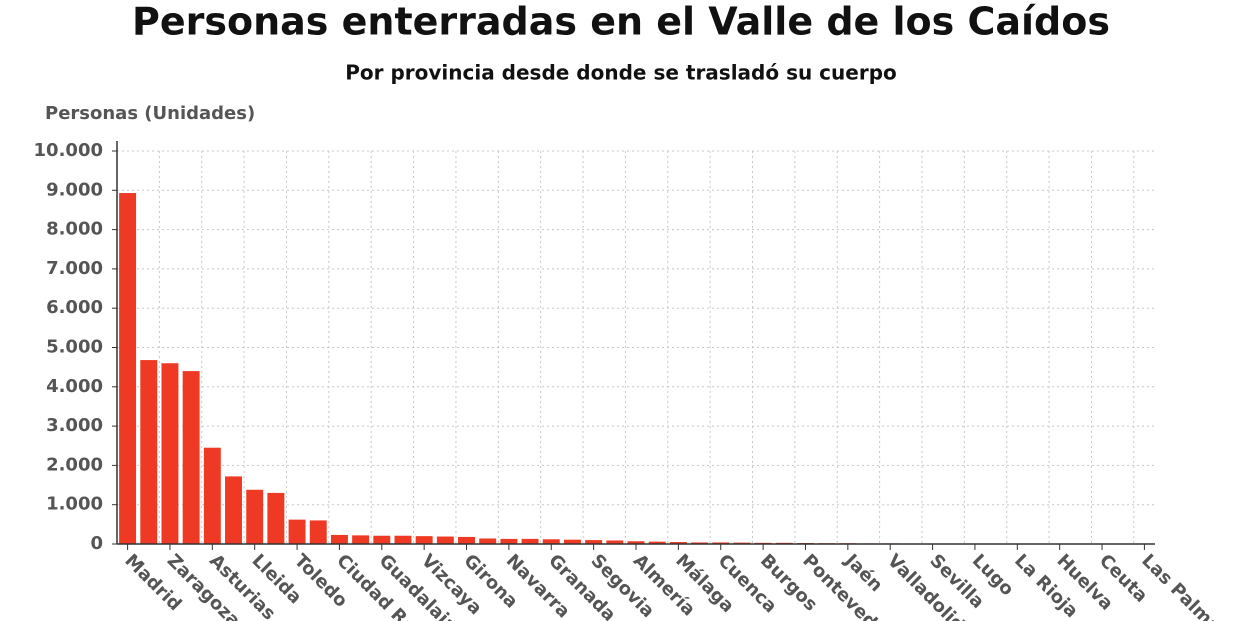 The height and width of the screenshot is (621, 1242). What do you see at coordinates (74, 268) in the screenshot?
I see `y-tick-label: 7.000` at bounding box center [74, 268].